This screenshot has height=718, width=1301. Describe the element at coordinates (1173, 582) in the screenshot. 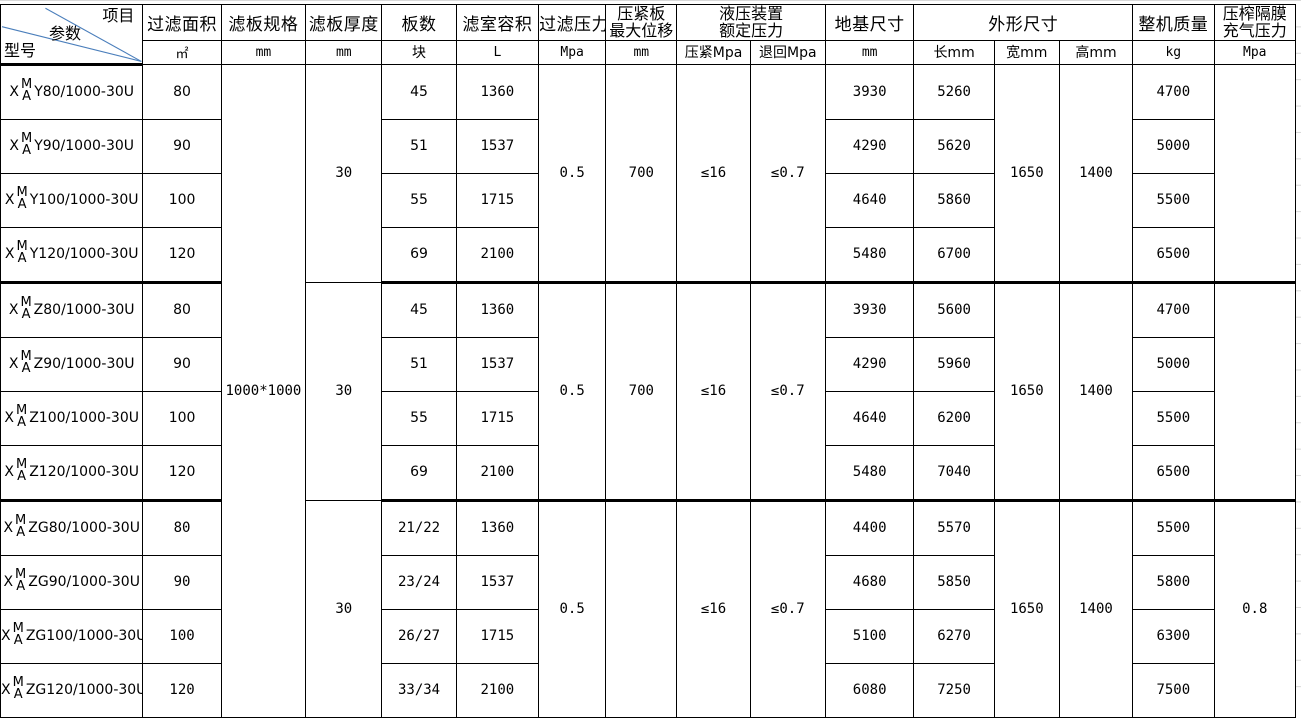

I see `cell-machine-mass: 5800` at that location.